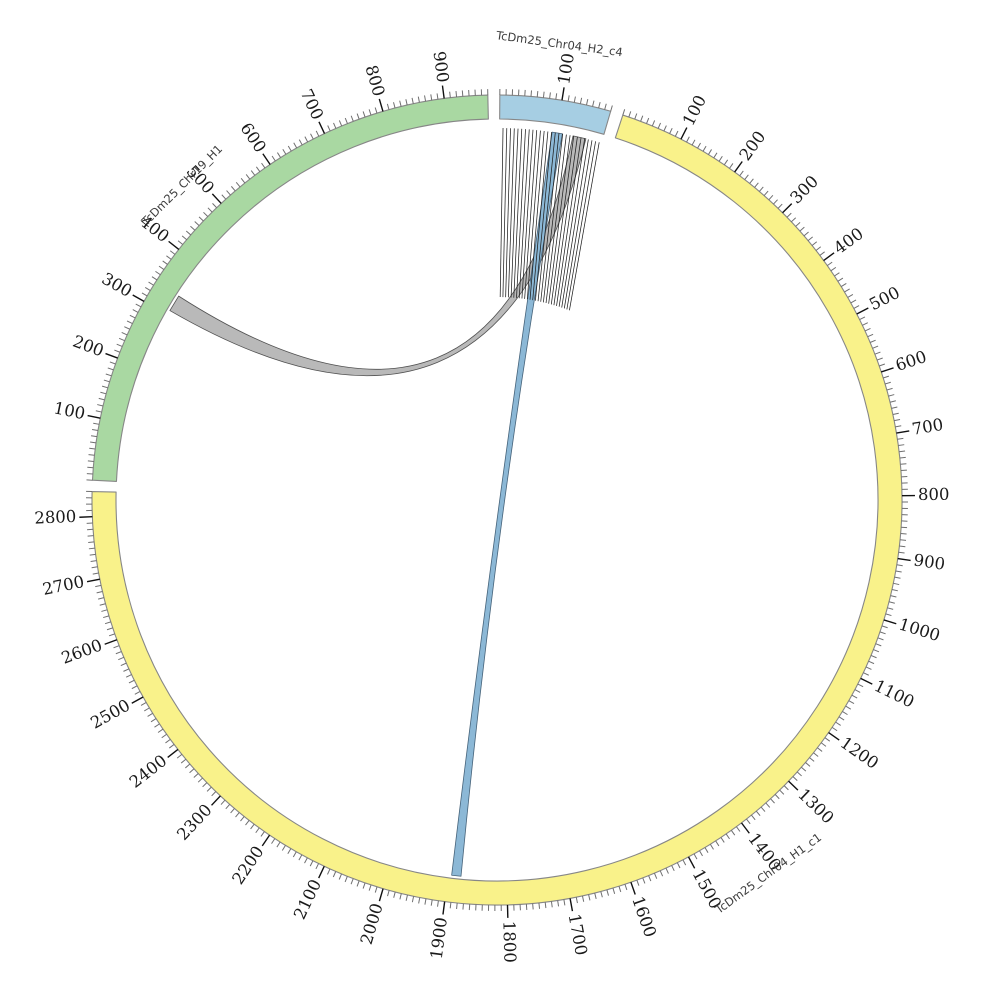  What do you see at coordinates (644, 917) in the screenshot?
I see `tick-label: 1600` at bounding box center [644, 917].